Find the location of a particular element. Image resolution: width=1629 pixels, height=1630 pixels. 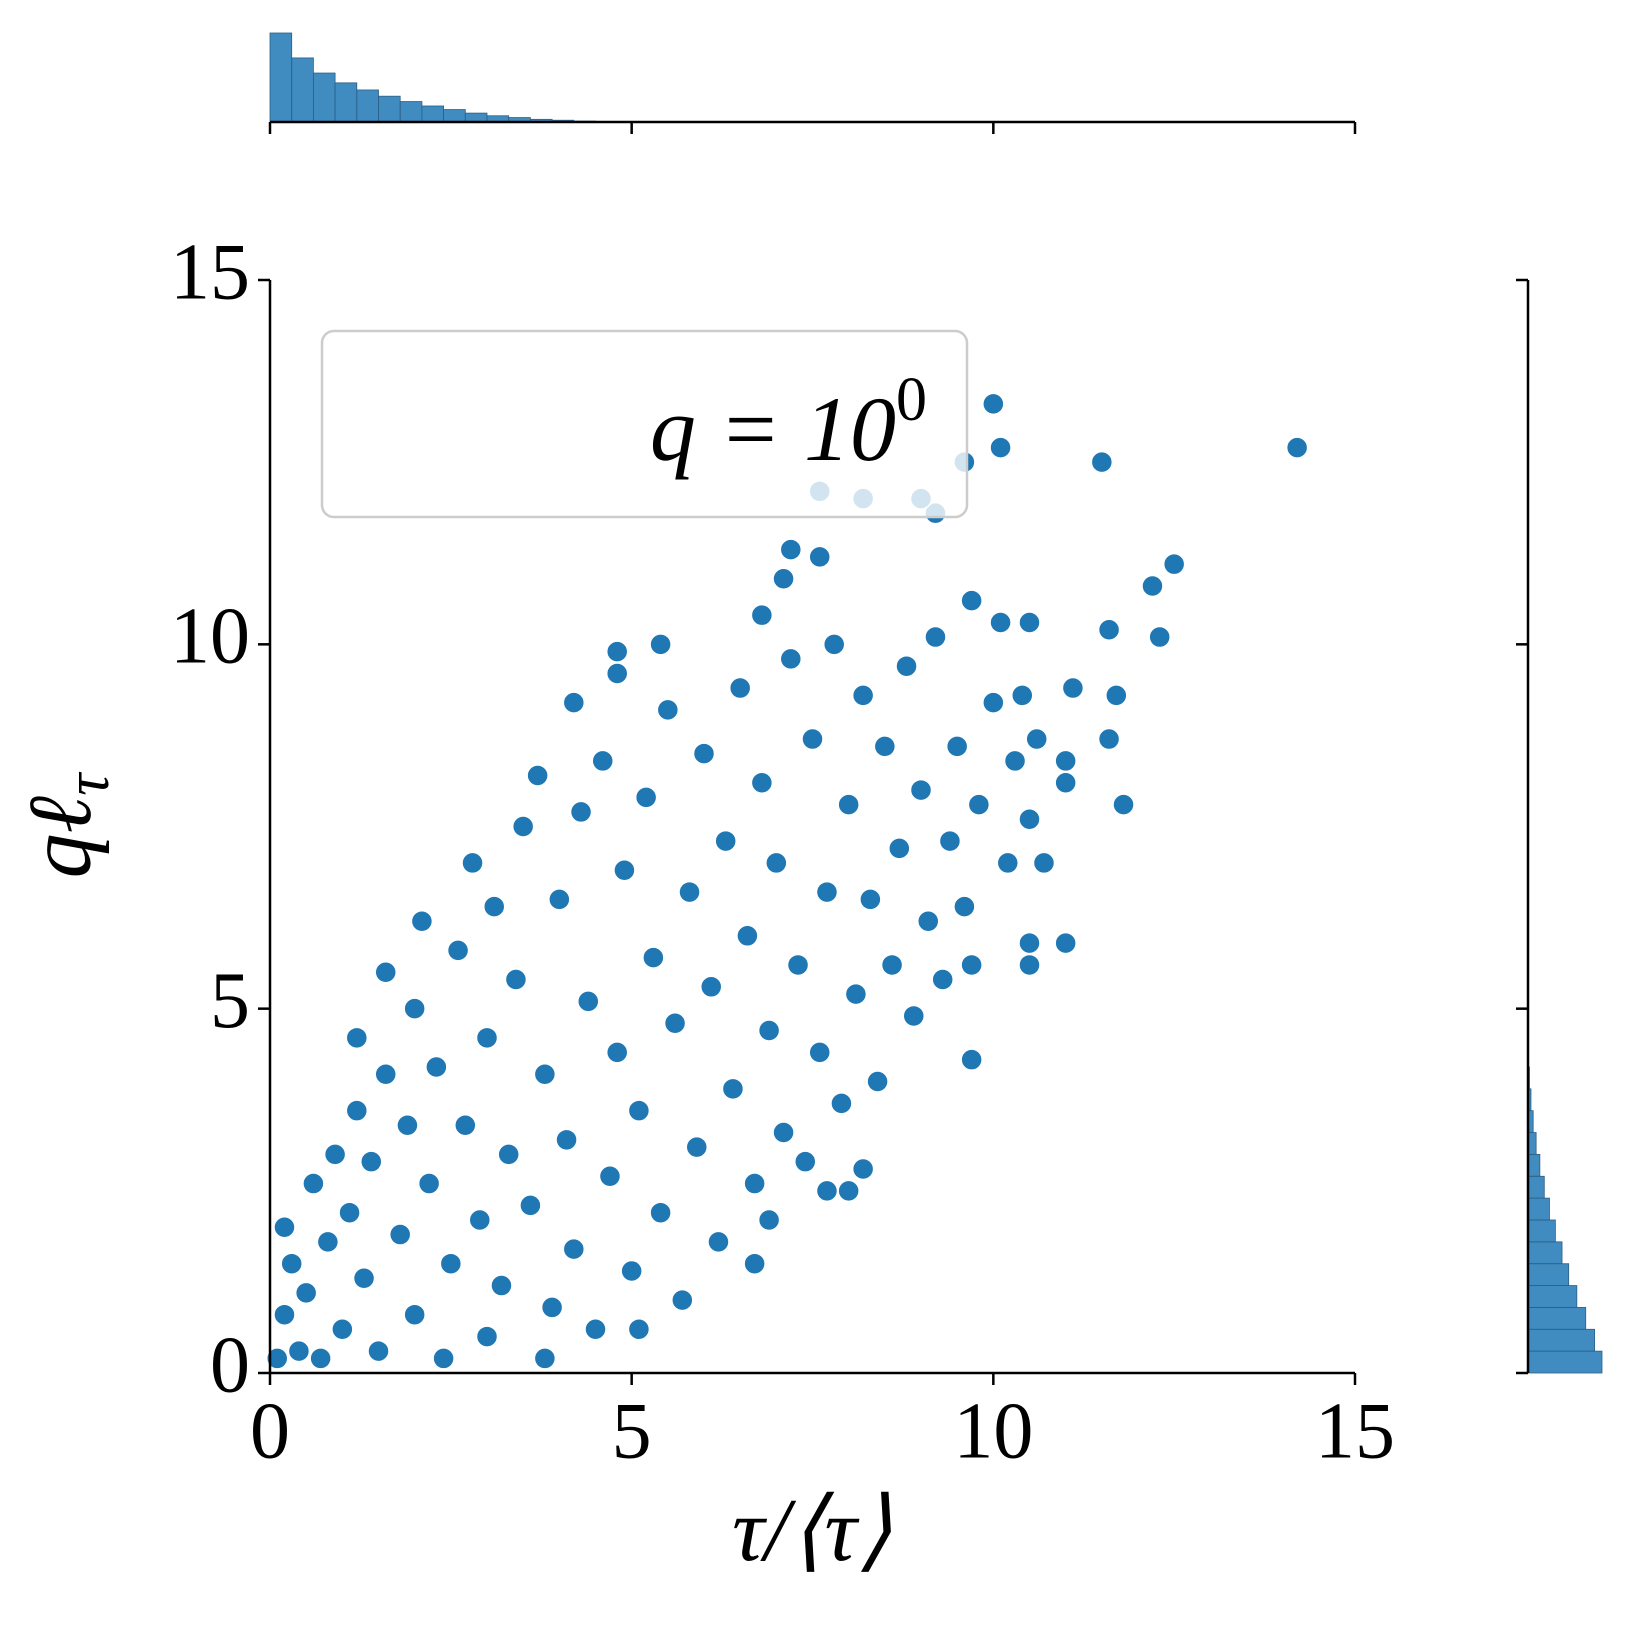

x-axis-label: τ/⟨τ⟩ is located at coordinates (812, 1530).